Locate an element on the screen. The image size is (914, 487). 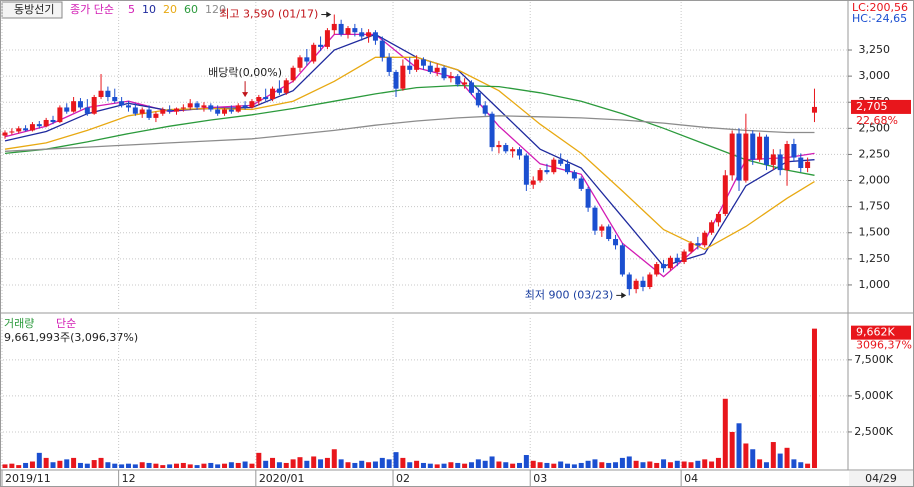
x-tick-label: 03 is located at coordinates (540, 478).